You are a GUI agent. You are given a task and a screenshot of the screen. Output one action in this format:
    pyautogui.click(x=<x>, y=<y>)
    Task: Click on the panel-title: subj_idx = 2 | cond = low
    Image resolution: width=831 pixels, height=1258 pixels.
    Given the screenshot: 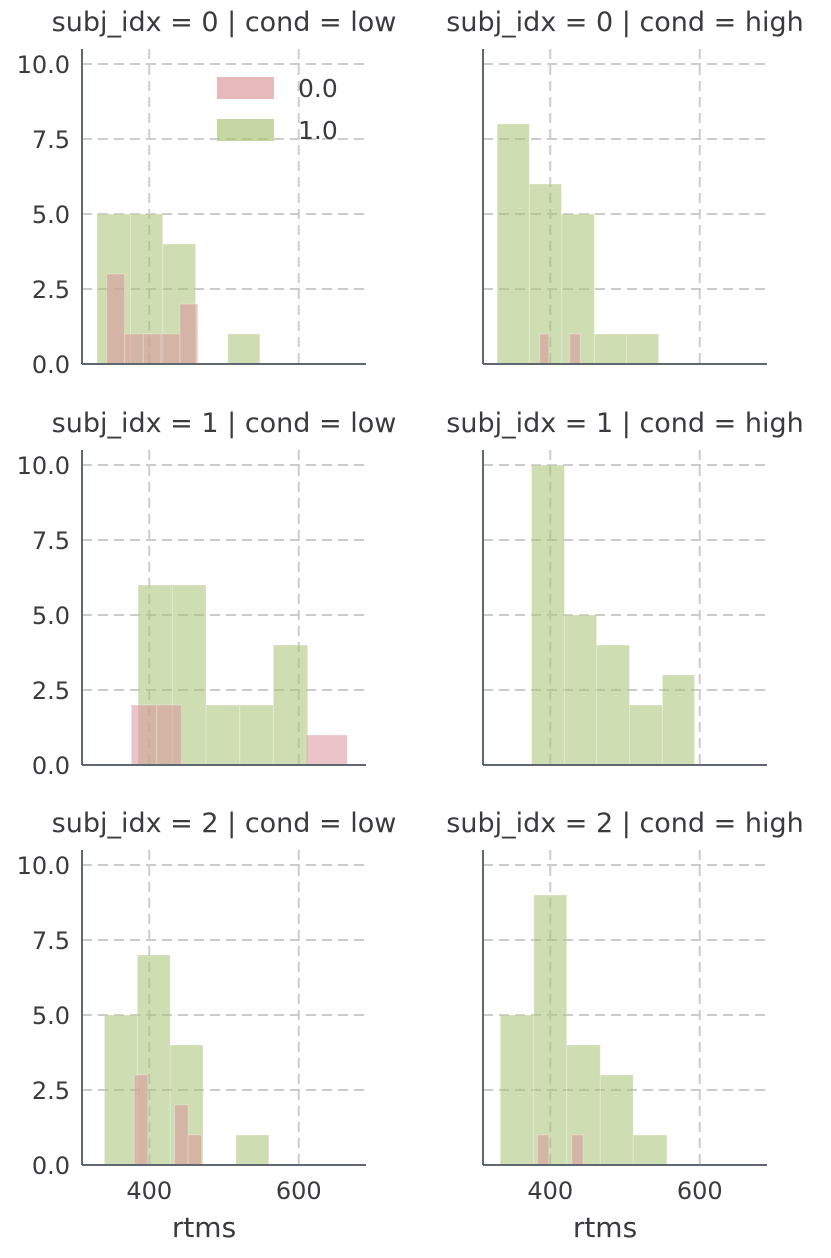 What is the action you would take?
    pyautogui.click(x=224, y=823)
    